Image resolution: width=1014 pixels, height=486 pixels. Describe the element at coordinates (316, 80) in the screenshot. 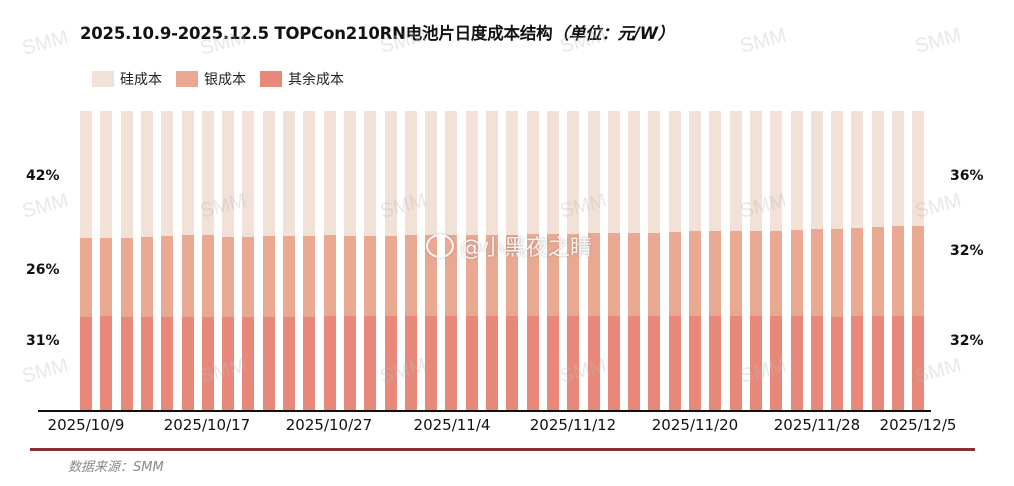

I see `legend-label-other: 其余成本` at that location.